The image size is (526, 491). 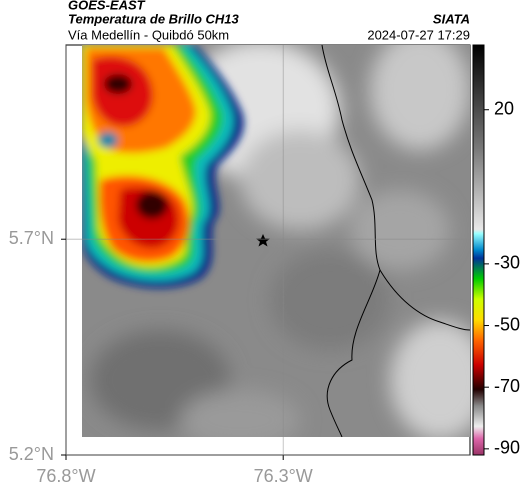 What do you see at coordinates (154, 18) in the screenshot?
I see `title: Temperatura de Brillo CH13` at bounding box center [154, 18].